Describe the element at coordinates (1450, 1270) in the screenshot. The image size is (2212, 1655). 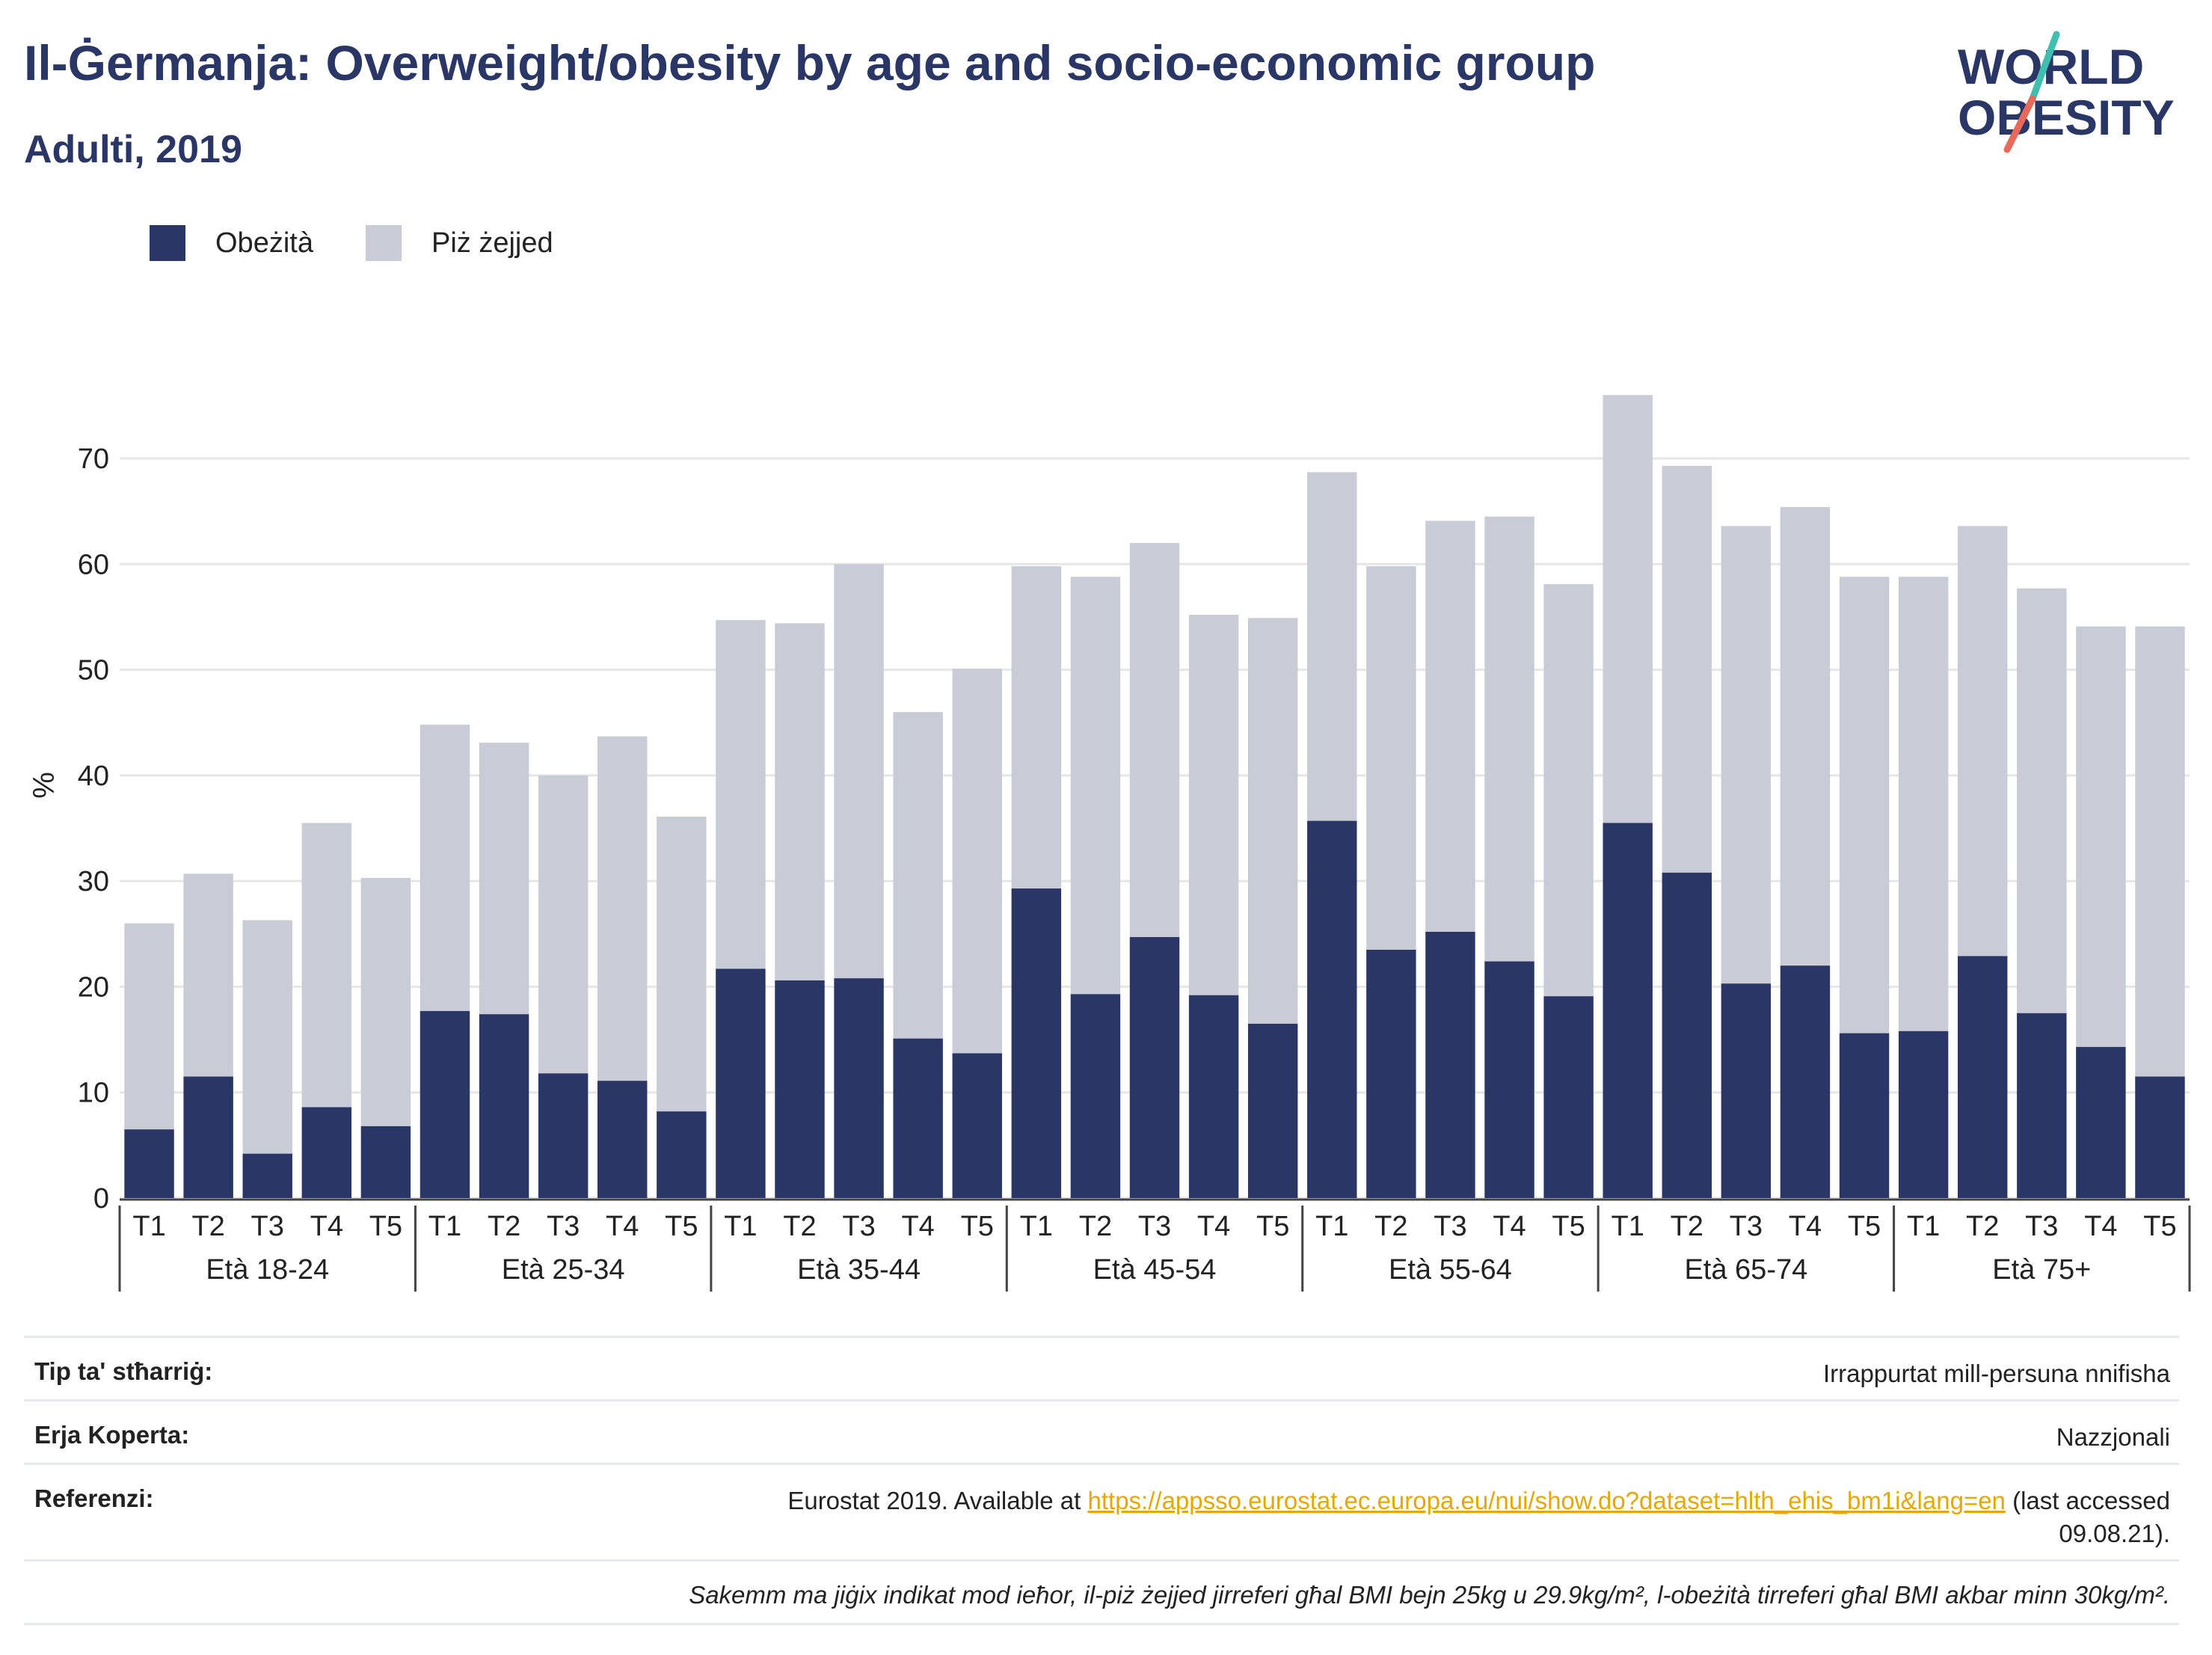
I see `group-label: Età 55-64` at that location.